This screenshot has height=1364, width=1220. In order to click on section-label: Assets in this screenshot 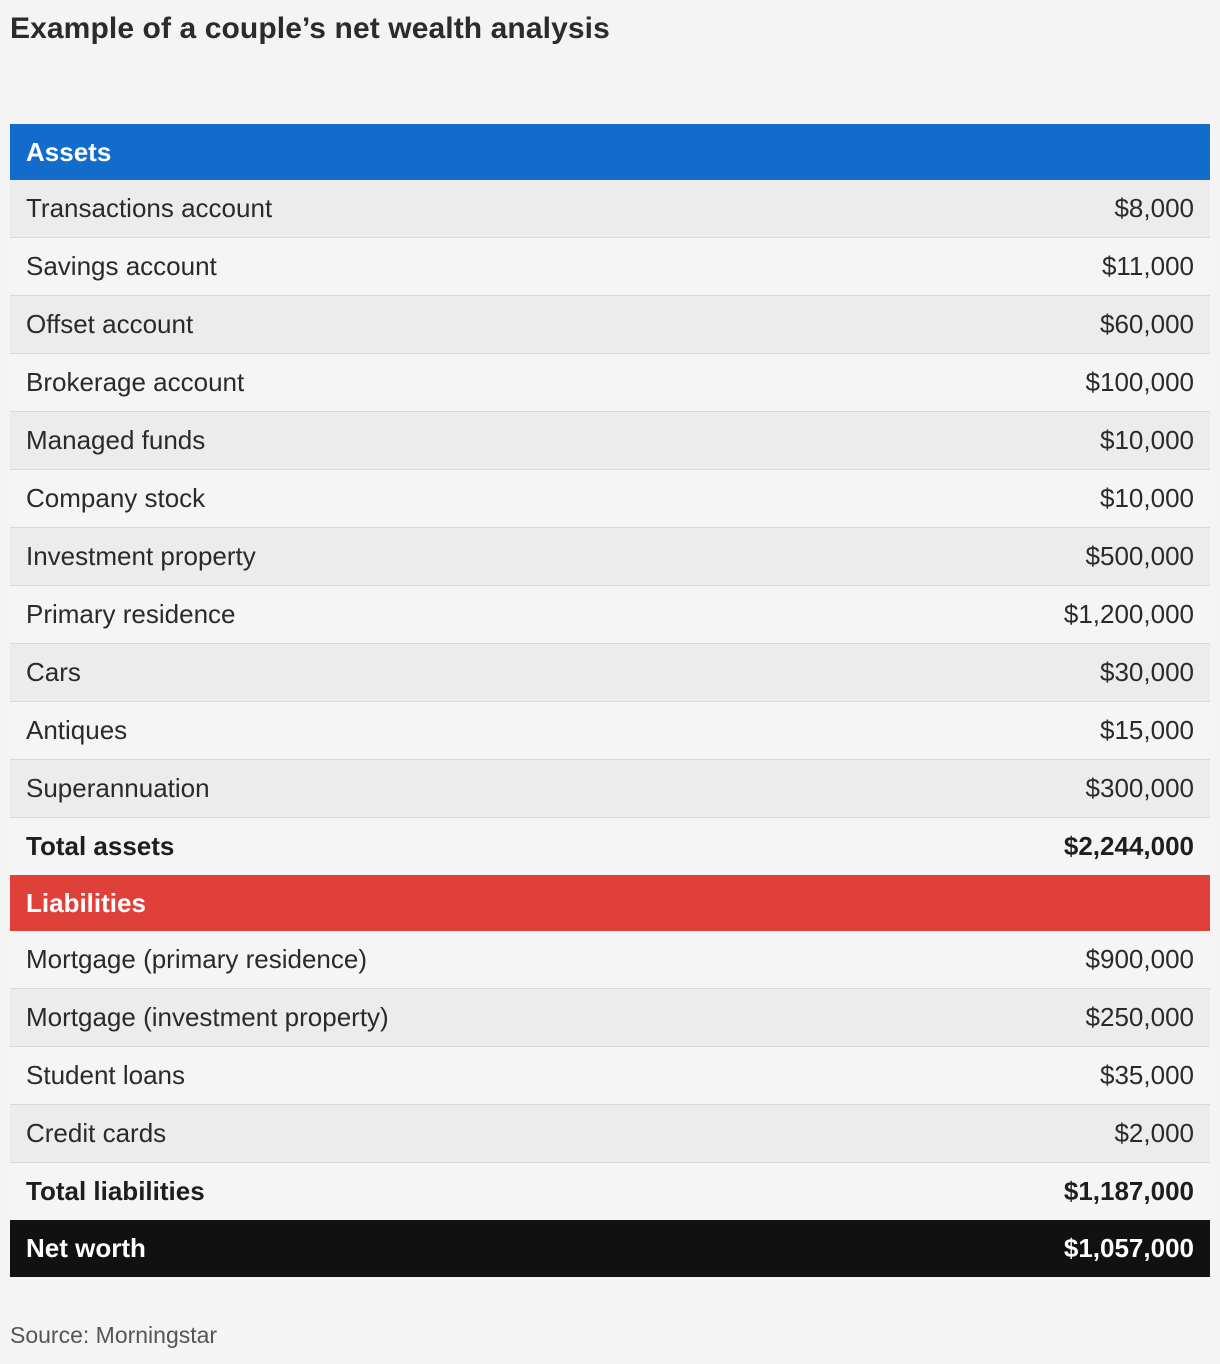, I will do `click(69, 151)`.